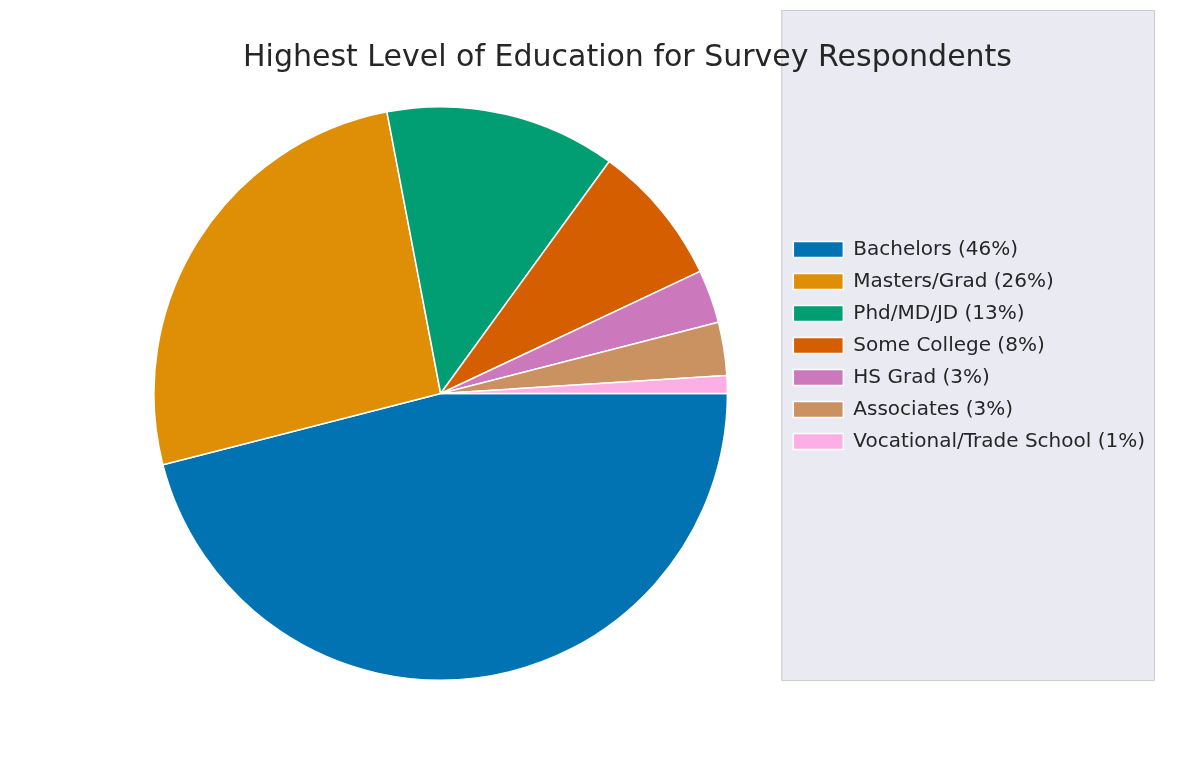 This screenshot has width=1195, height=781. Describe the element at coordinates (627, 55) in the screenshot. I see `text: Highest Level of Education for Survey Respondents` at that location.